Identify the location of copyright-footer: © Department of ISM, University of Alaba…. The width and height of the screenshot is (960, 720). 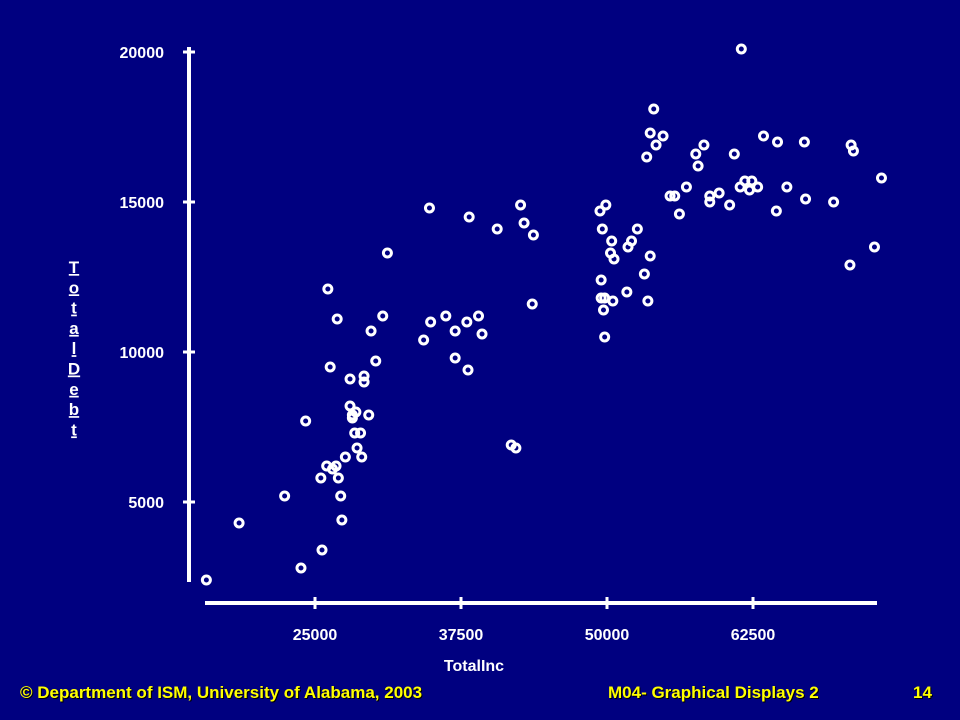
(221, 692).